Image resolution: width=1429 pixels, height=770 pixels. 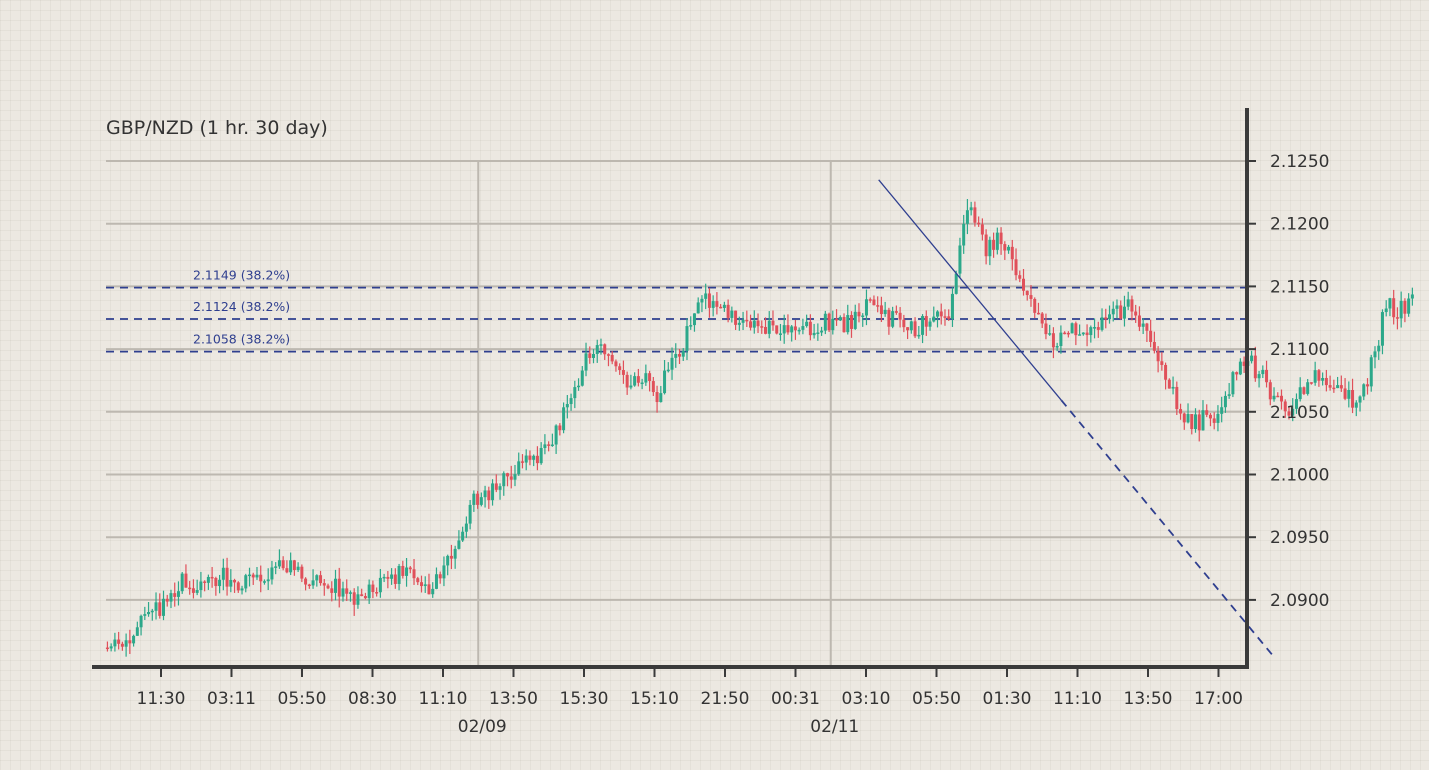 I want to click on x-tick-label: 17:00, so click(x=1218, y=699).